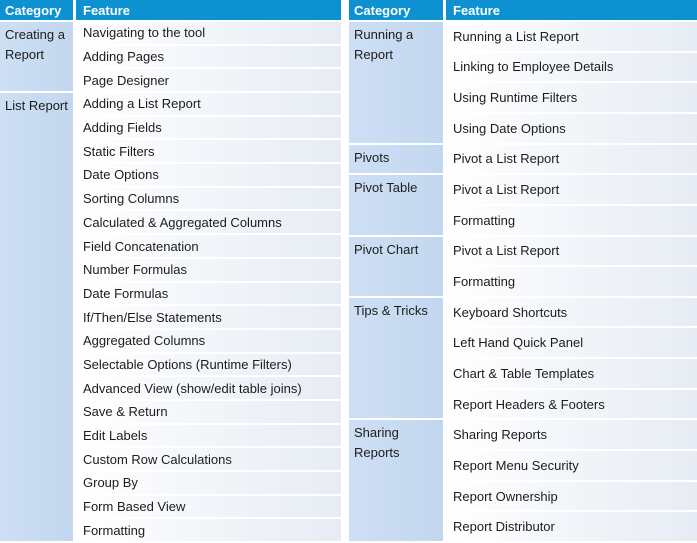 This screenshot has height=543, width=697. Describe the element at coordinates (208, 176) in the screenshot. I see `feature-cell: Date Options` at that location.